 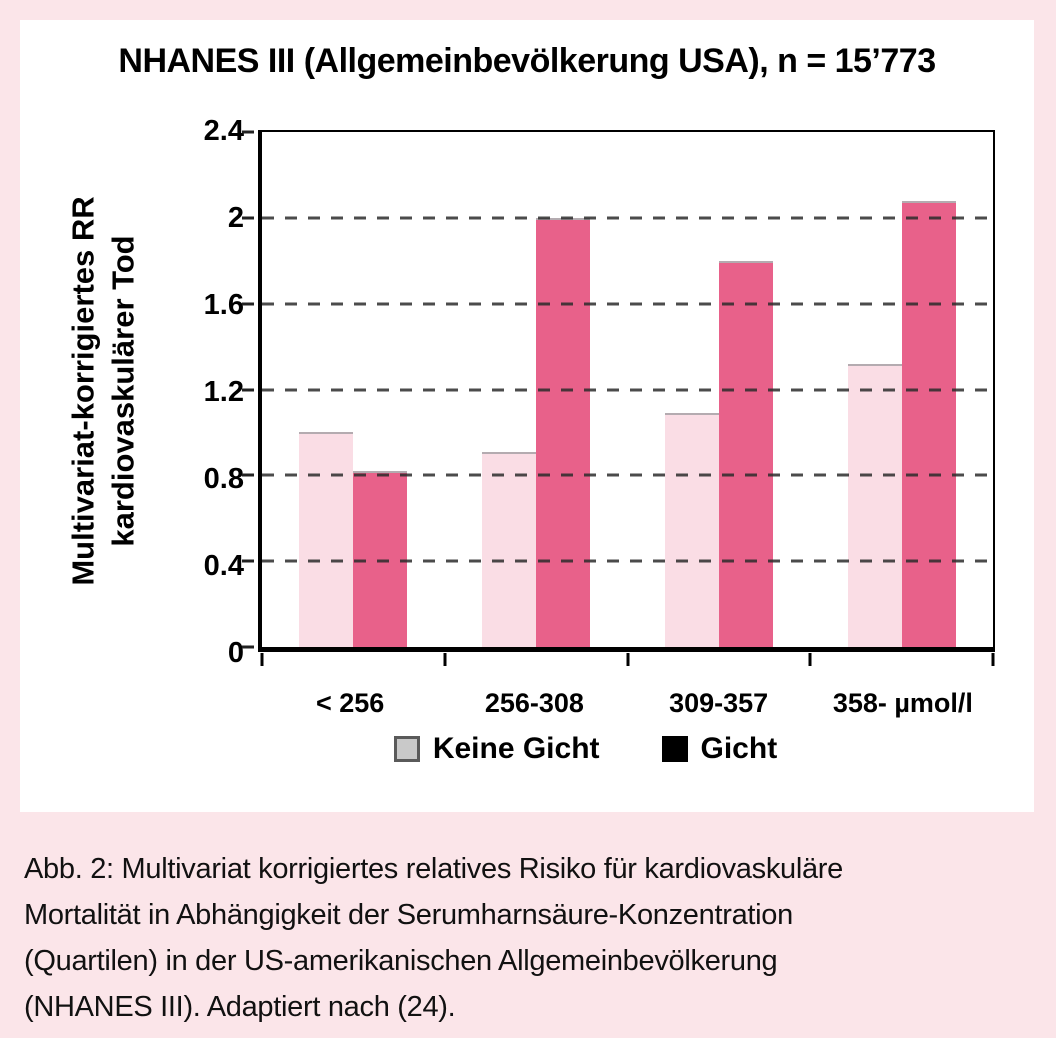 I want to click on x-axis-labels: < 256 256-308 309-357 358- µmol/l, so click(x=626, y=703).